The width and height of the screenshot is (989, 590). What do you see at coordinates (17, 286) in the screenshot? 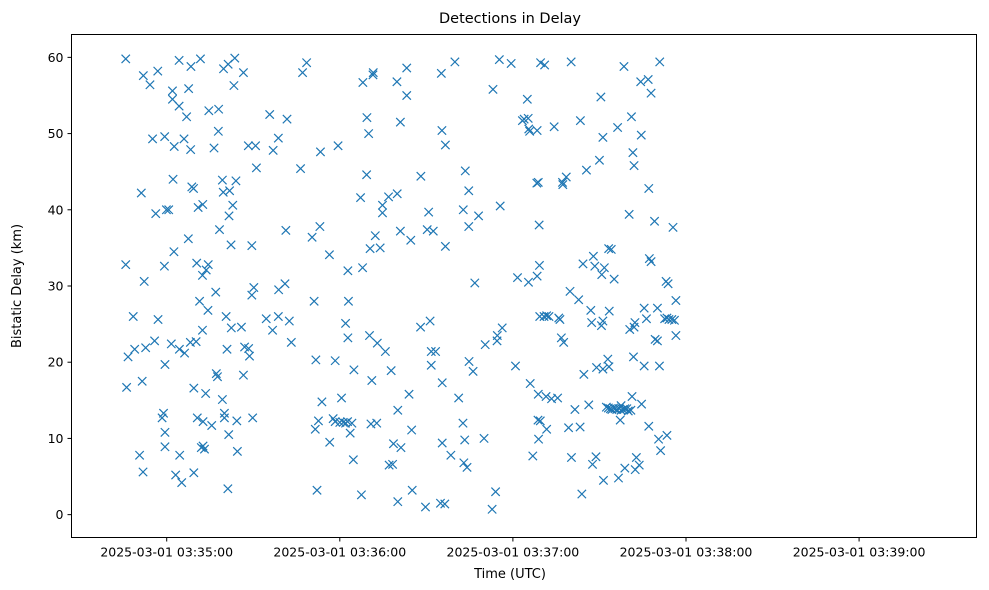
I see `y-axis-label: Bistatic Delay (km)` at bounding box center [17, 286].